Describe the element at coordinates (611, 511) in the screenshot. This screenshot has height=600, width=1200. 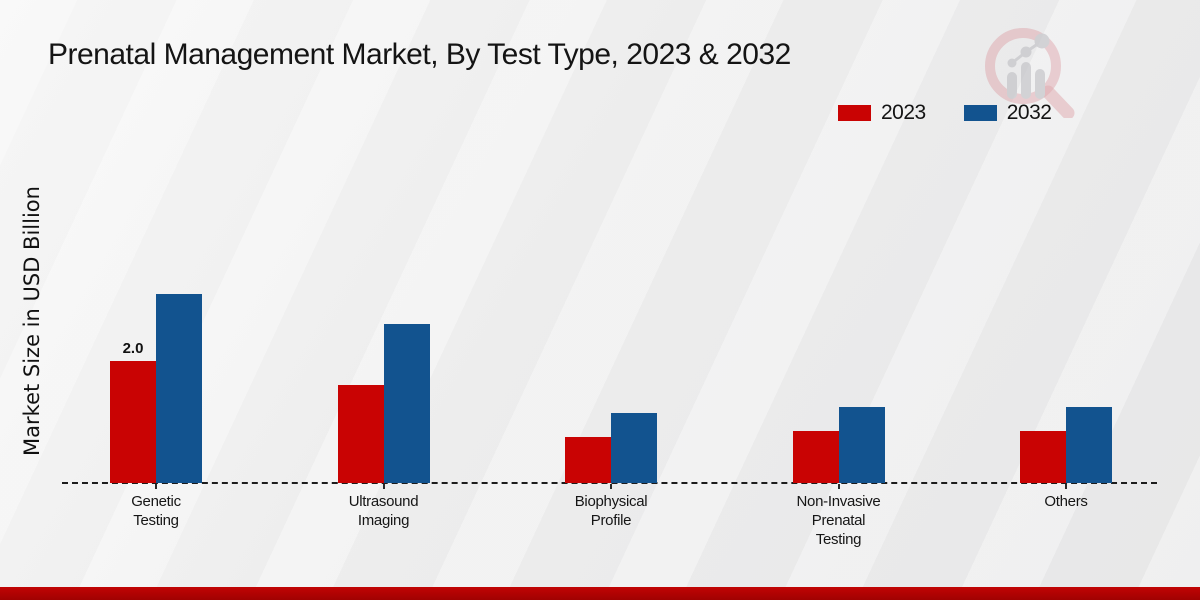
I see `category-label-biophysical-profile: Biophysical Profile` at that location.